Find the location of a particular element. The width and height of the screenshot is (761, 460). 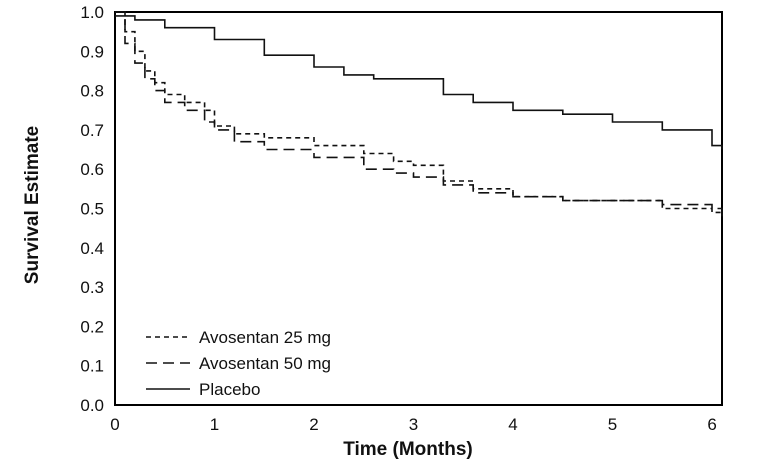

legend-label: Avosentan 25 mg is located at coordinates (265, 337).